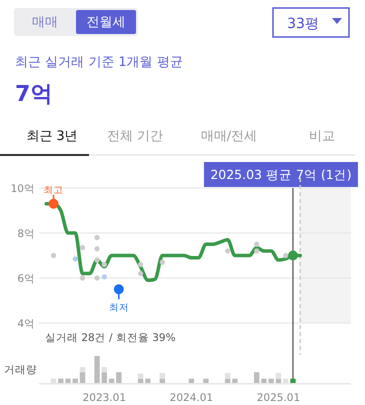  What do you see at coordinates (118, 308) in the screenshot?
I see `annotation: 최저` at bounding box center [118, 308].